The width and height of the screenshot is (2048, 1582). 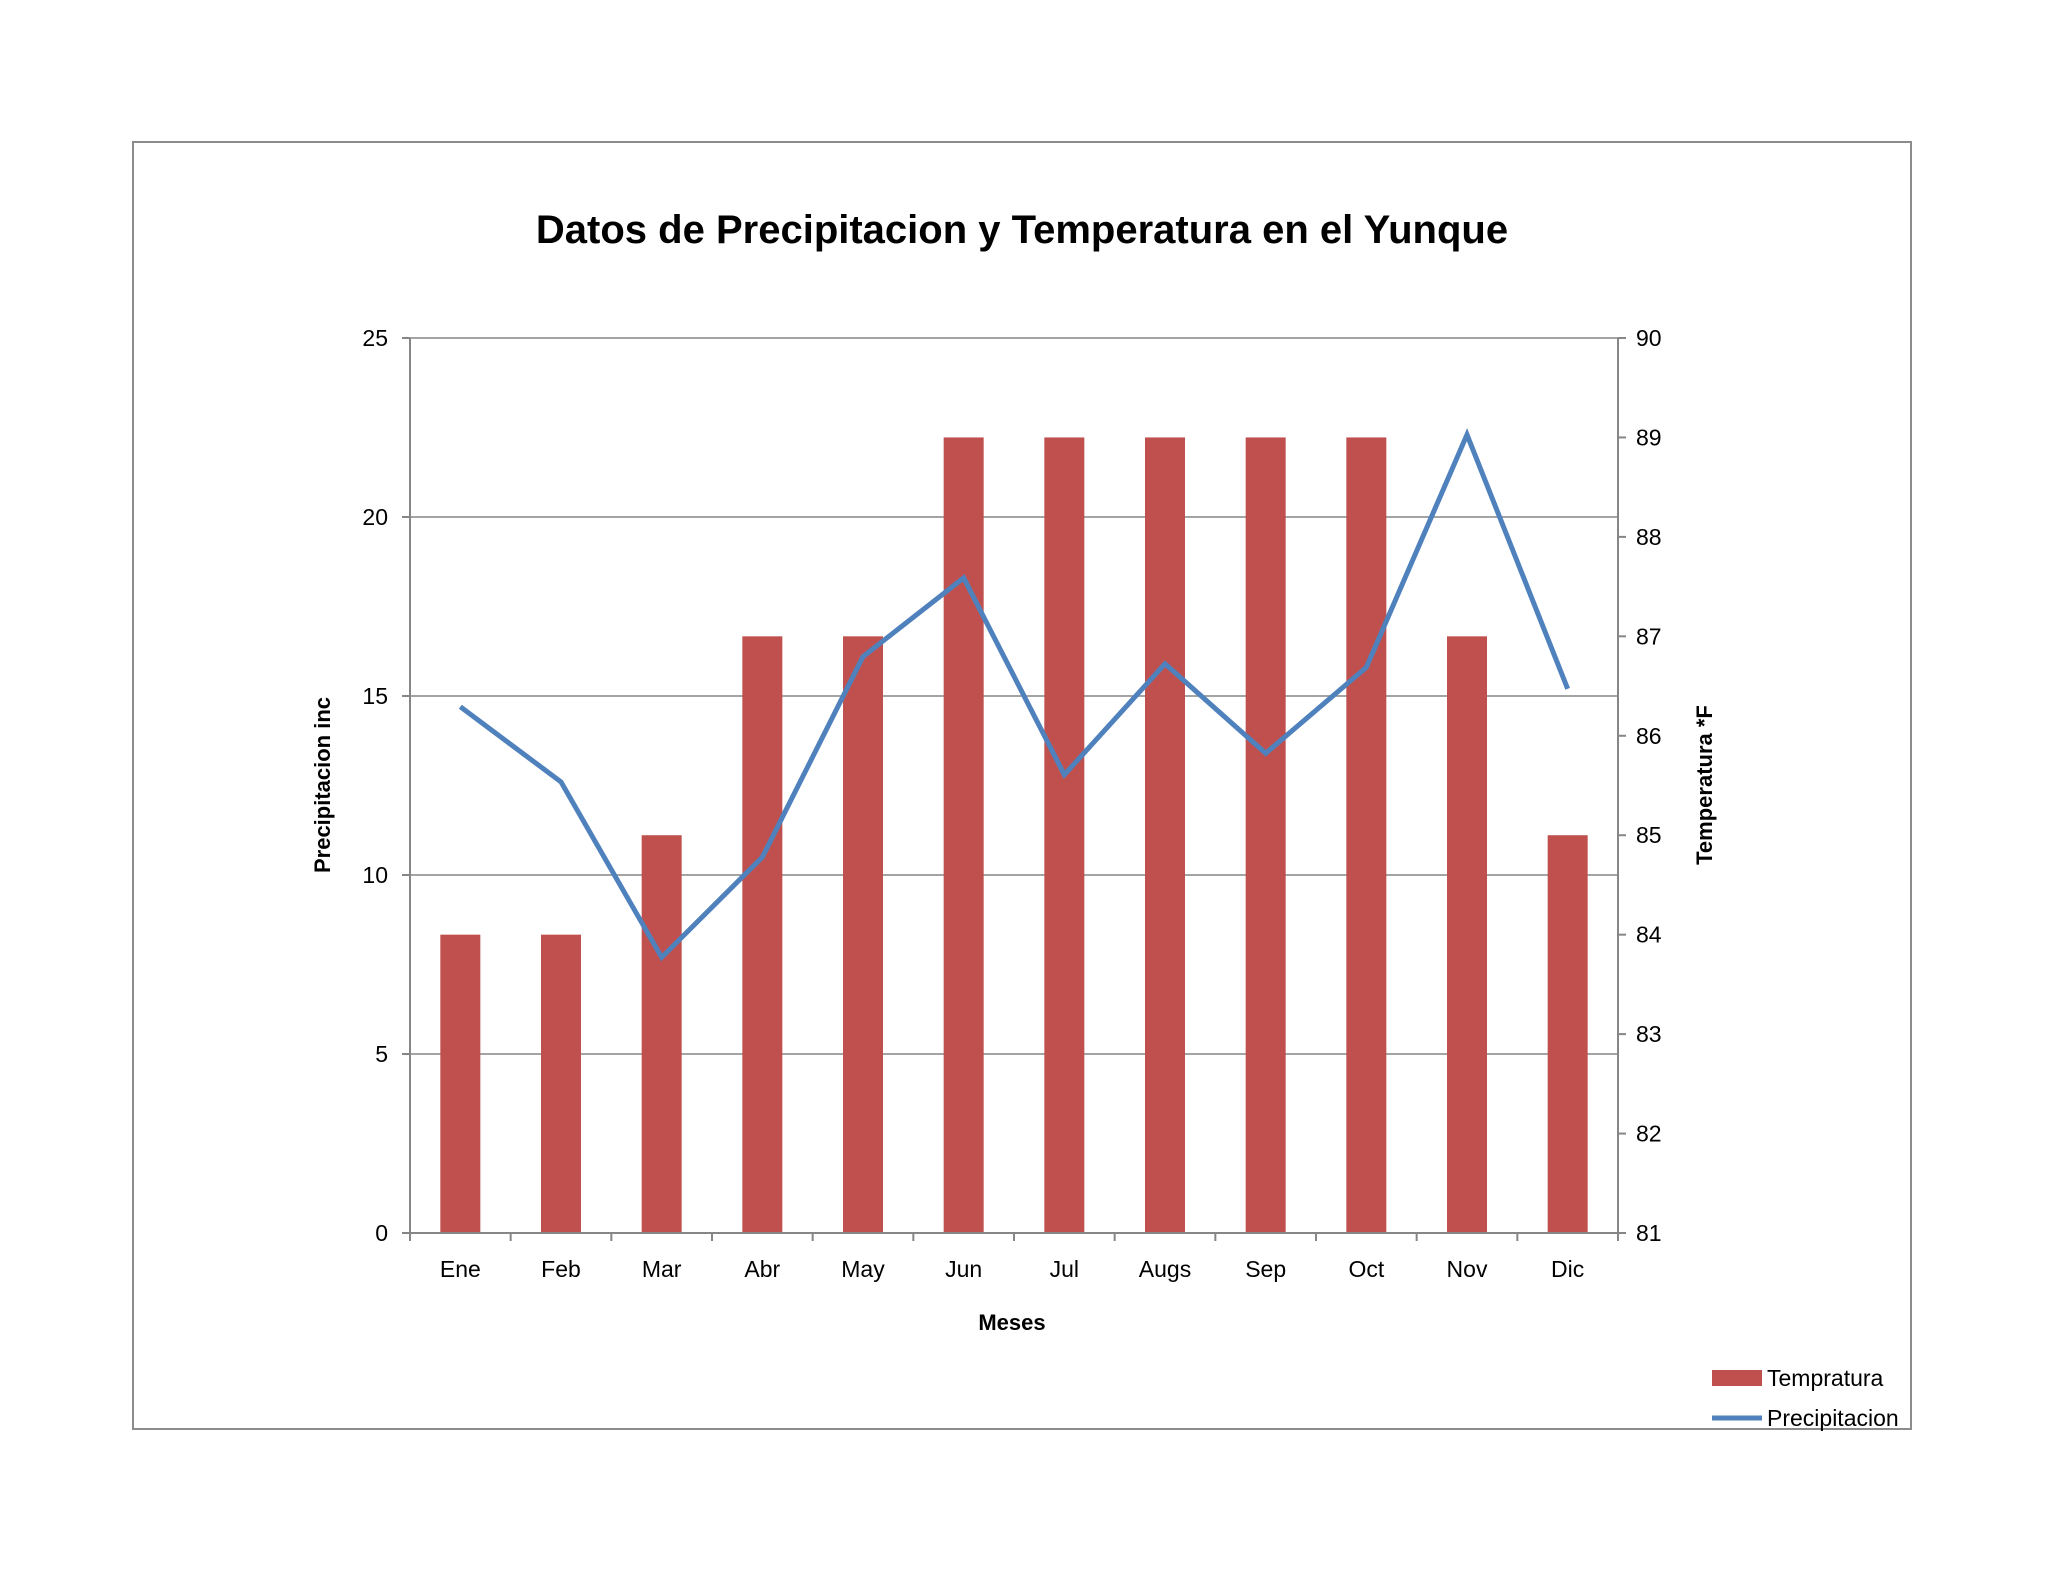 What do you see at coordinates (1805, 1398) in the screenshot?
I see `legend: Tempratura Precipitacion` at bounding box center [1805, 1398].